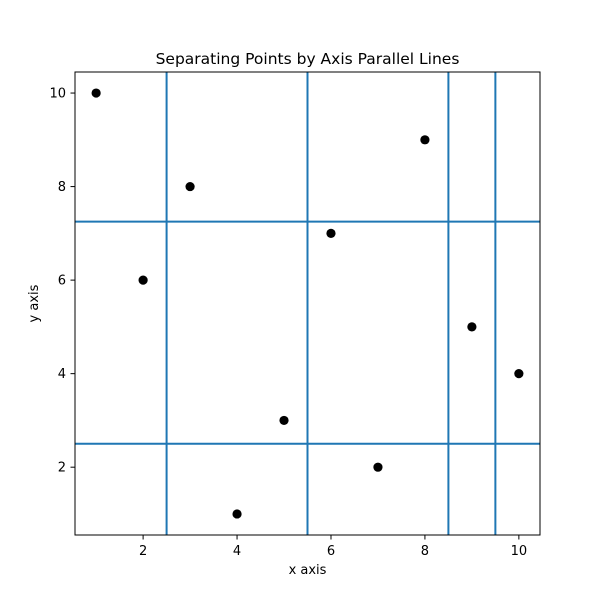 This screenshot has width=600, height=600. I want to click on x-tick-label-6: 6, so click(331, 551).